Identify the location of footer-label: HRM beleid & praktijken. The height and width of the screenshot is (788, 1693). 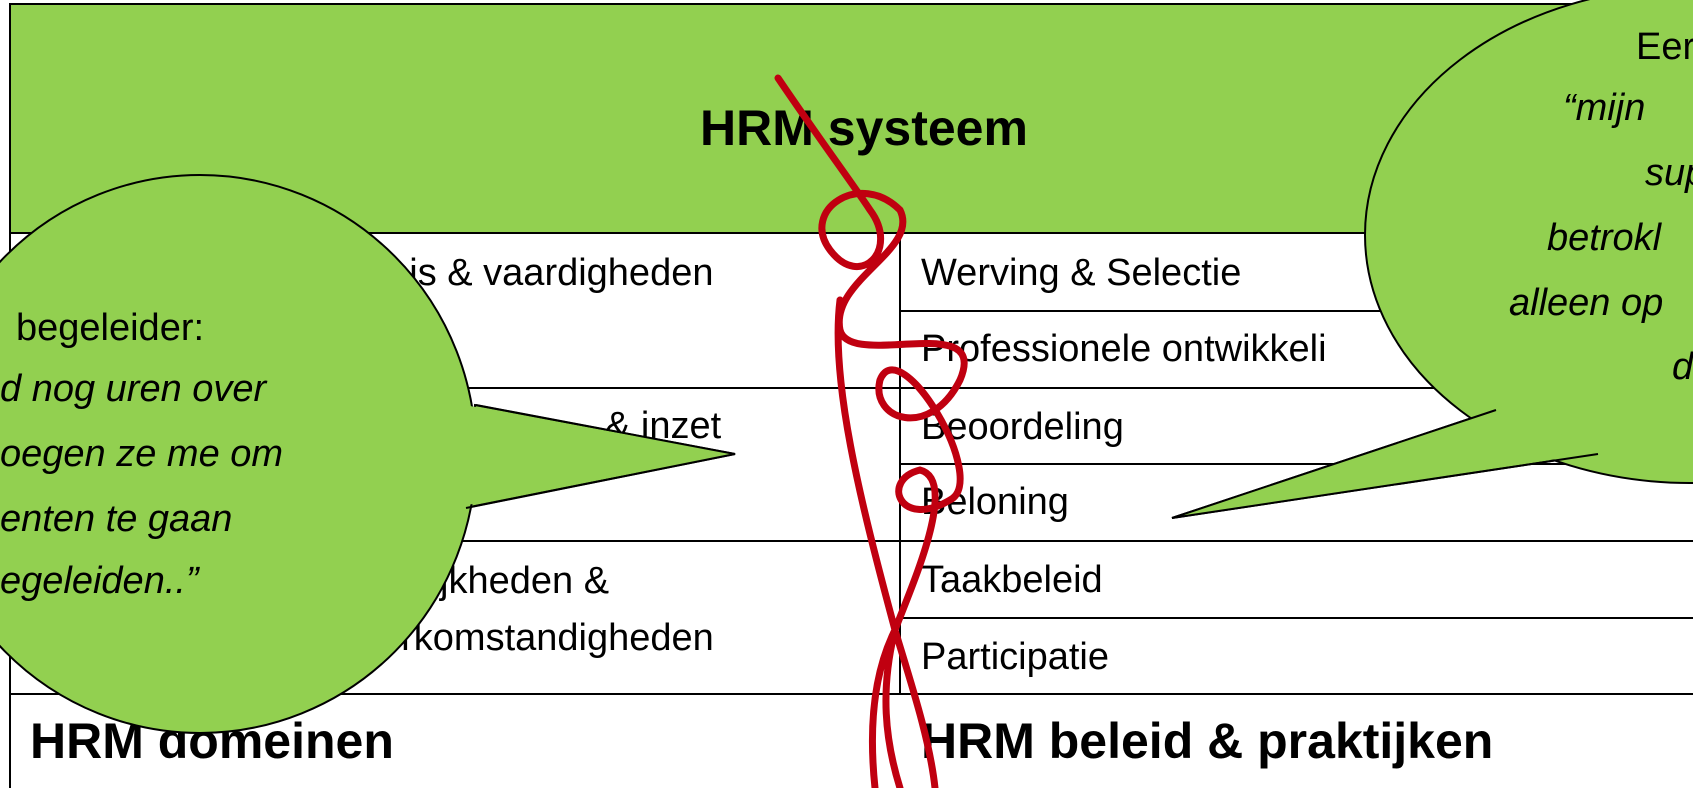
(1207, 741).